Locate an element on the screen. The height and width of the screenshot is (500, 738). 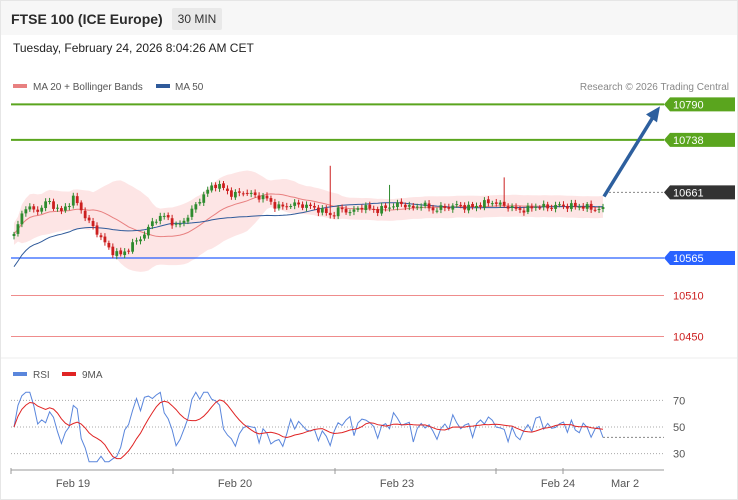
rsi-ma-line is located at coordinates (308, 429).